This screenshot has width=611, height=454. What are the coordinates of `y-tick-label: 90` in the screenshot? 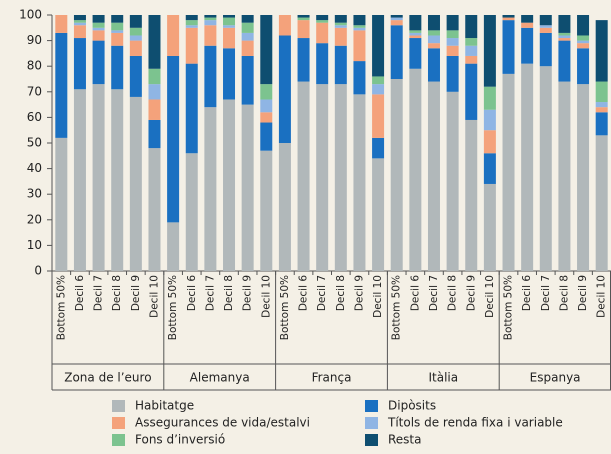 It's located at (34, 40).